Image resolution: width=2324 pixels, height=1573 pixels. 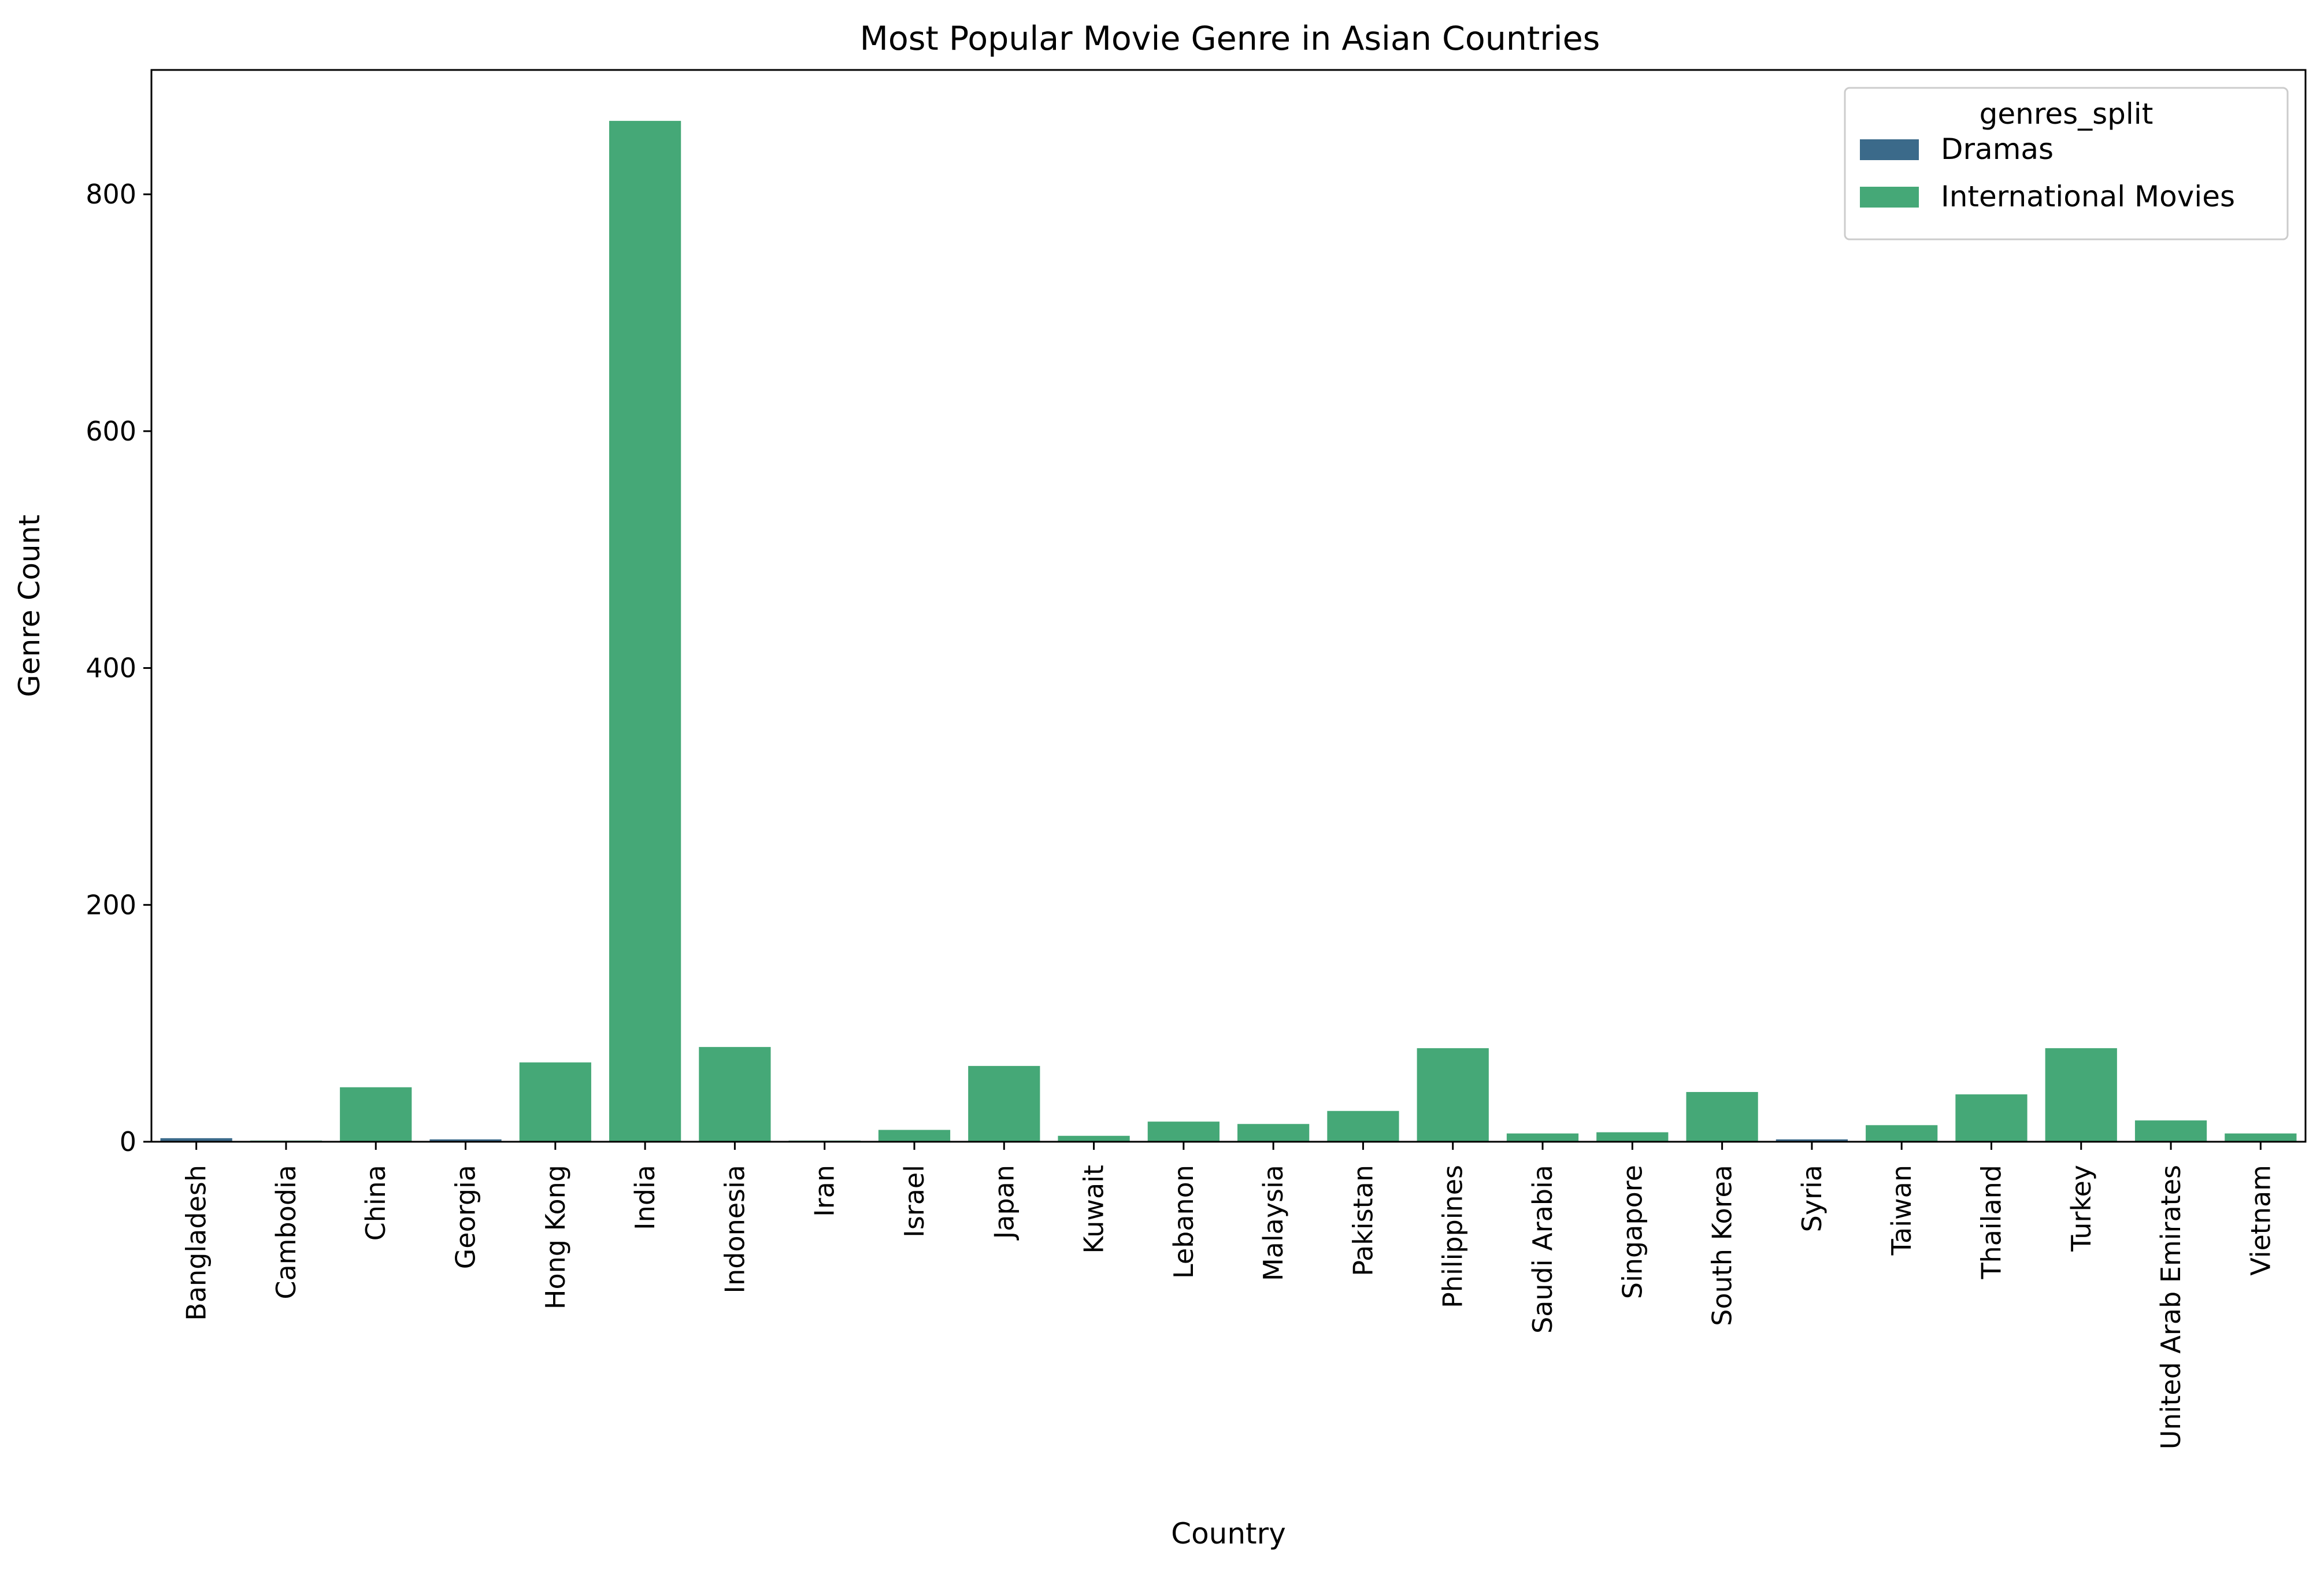 What do you see at coordinates (1812, 1140) in the screenshot?
I see `bar-syria` at bounding box center [1812, 1140].